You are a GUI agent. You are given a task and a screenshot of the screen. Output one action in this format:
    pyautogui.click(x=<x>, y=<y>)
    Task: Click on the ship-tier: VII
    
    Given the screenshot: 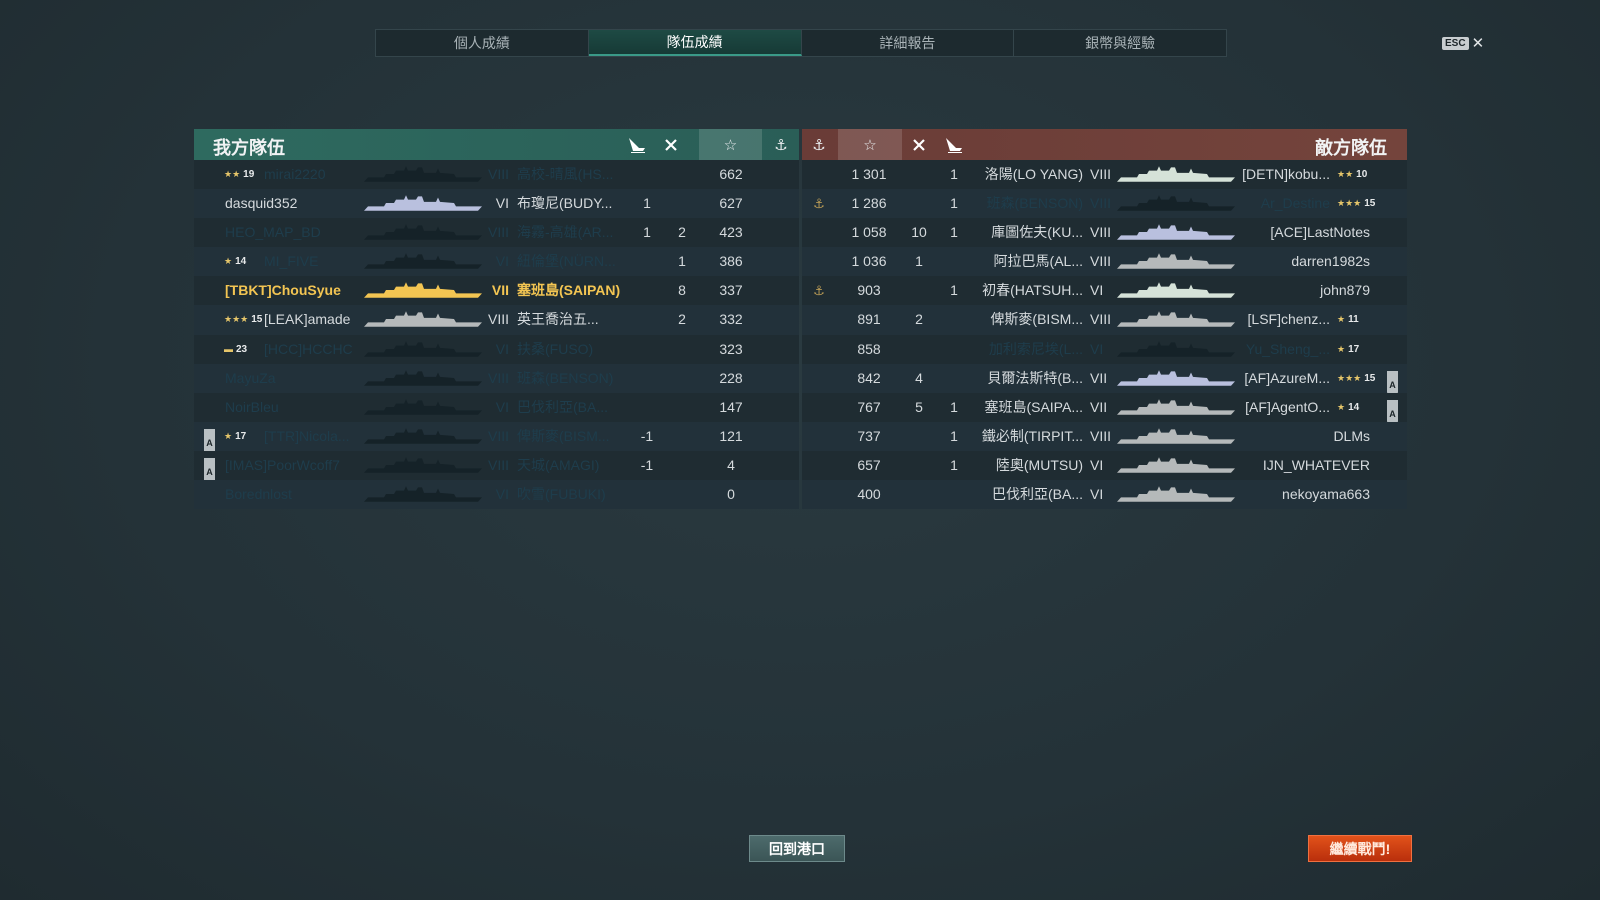 What is the action you would take?
    pyautogui.click(x=1099, y=377)
    